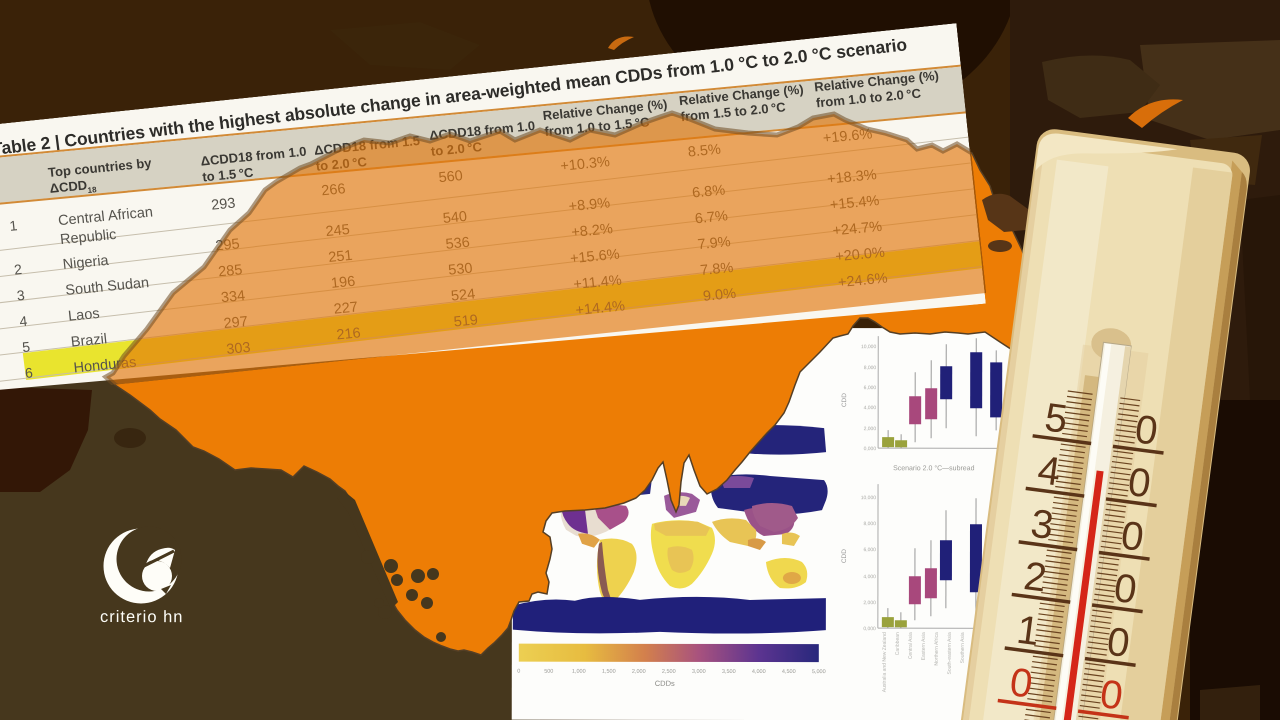  What do you see at coordinates (609, 672) in the screenshot?
I see `svg-text: 1,500` at bounding box center [609, 672].